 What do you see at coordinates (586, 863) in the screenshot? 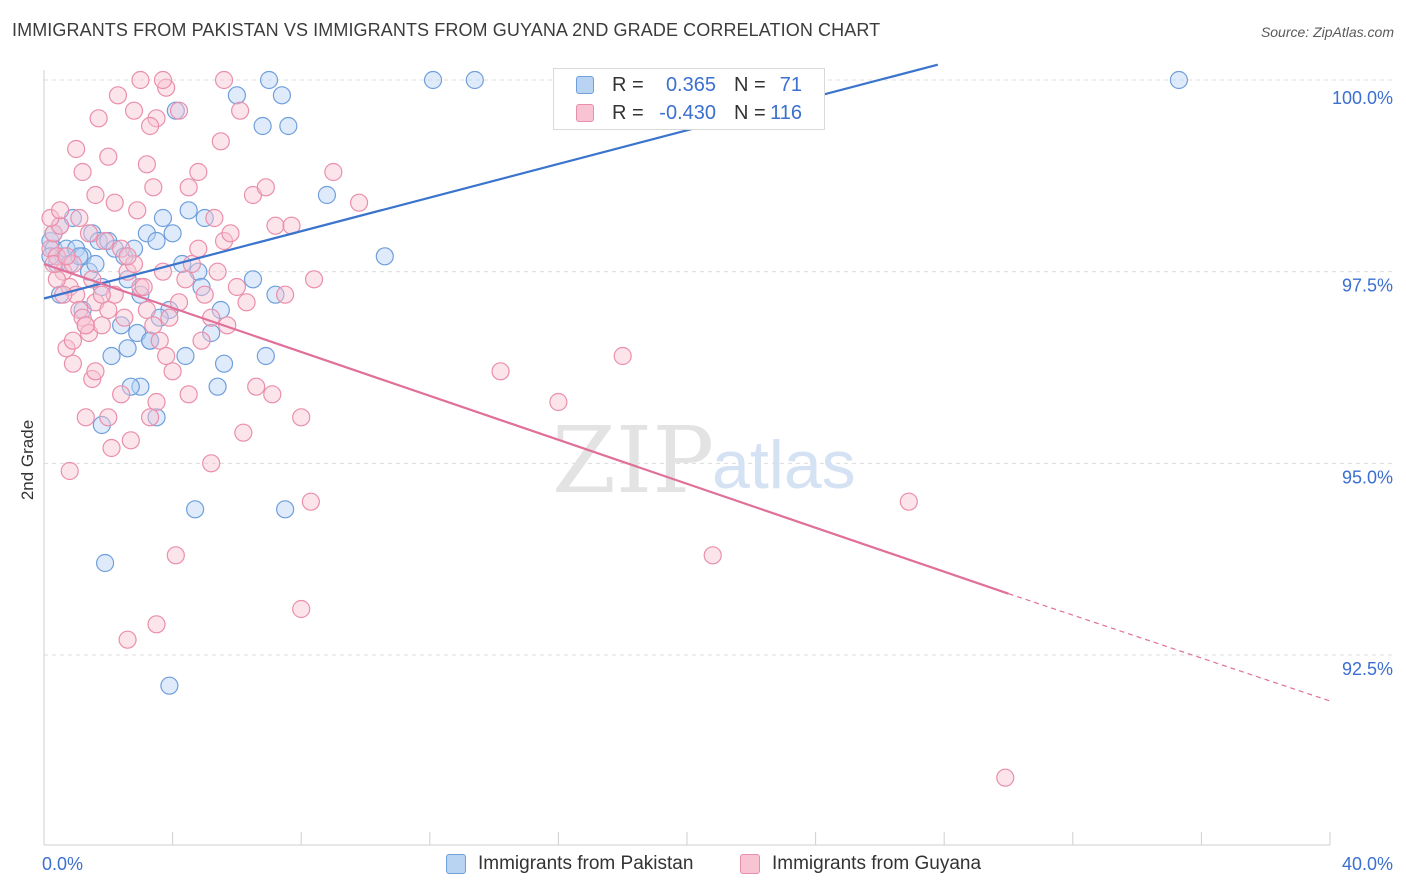
I see `pakistan-legend-label: Immigrants from Pakistan` at bounding box center [586, 863].